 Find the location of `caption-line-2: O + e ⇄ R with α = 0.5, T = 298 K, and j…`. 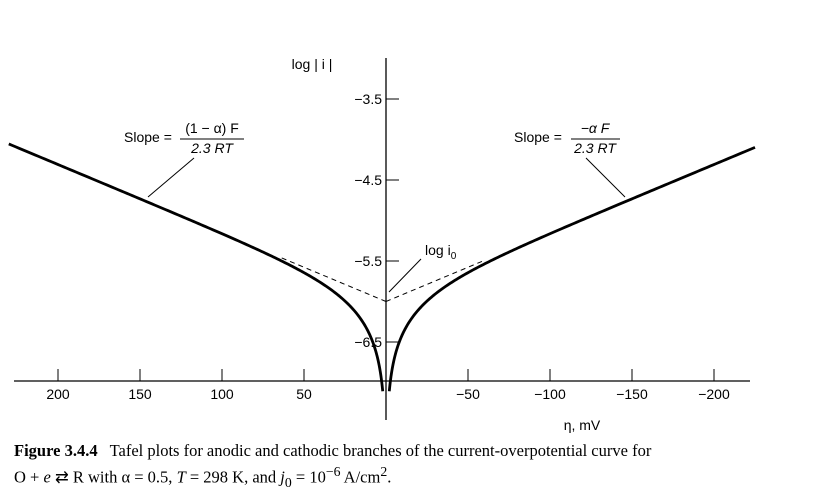

caption-line-2: O + e ⇄ R with α = 0.5, T = 298 K, and j… is located at coordinates (203, 477).